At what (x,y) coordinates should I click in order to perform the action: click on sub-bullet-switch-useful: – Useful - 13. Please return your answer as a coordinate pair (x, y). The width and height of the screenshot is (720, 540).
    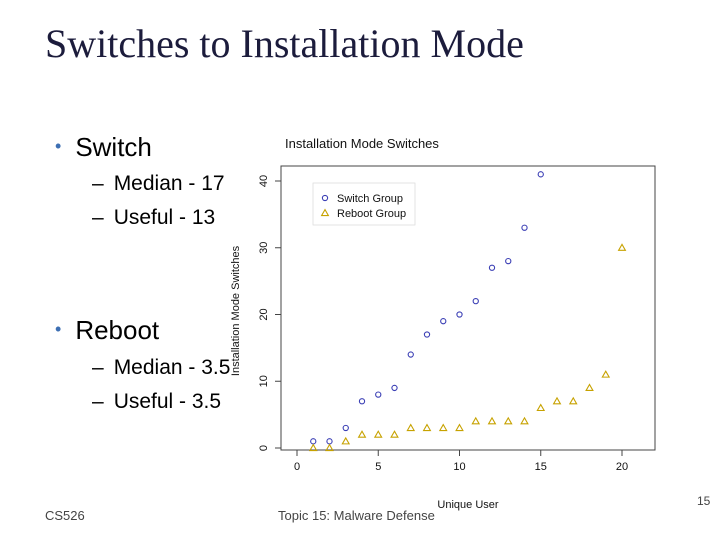
    Looking at the image, I should click on (153, 218).